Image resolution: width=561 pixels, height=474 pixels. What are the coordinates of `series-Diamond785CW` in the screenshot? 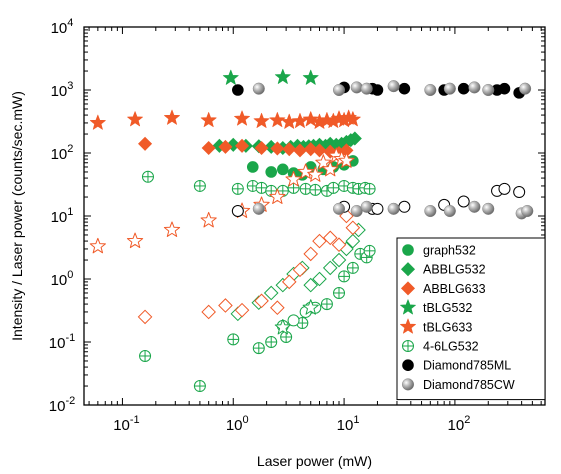 It's located at (392, 88).